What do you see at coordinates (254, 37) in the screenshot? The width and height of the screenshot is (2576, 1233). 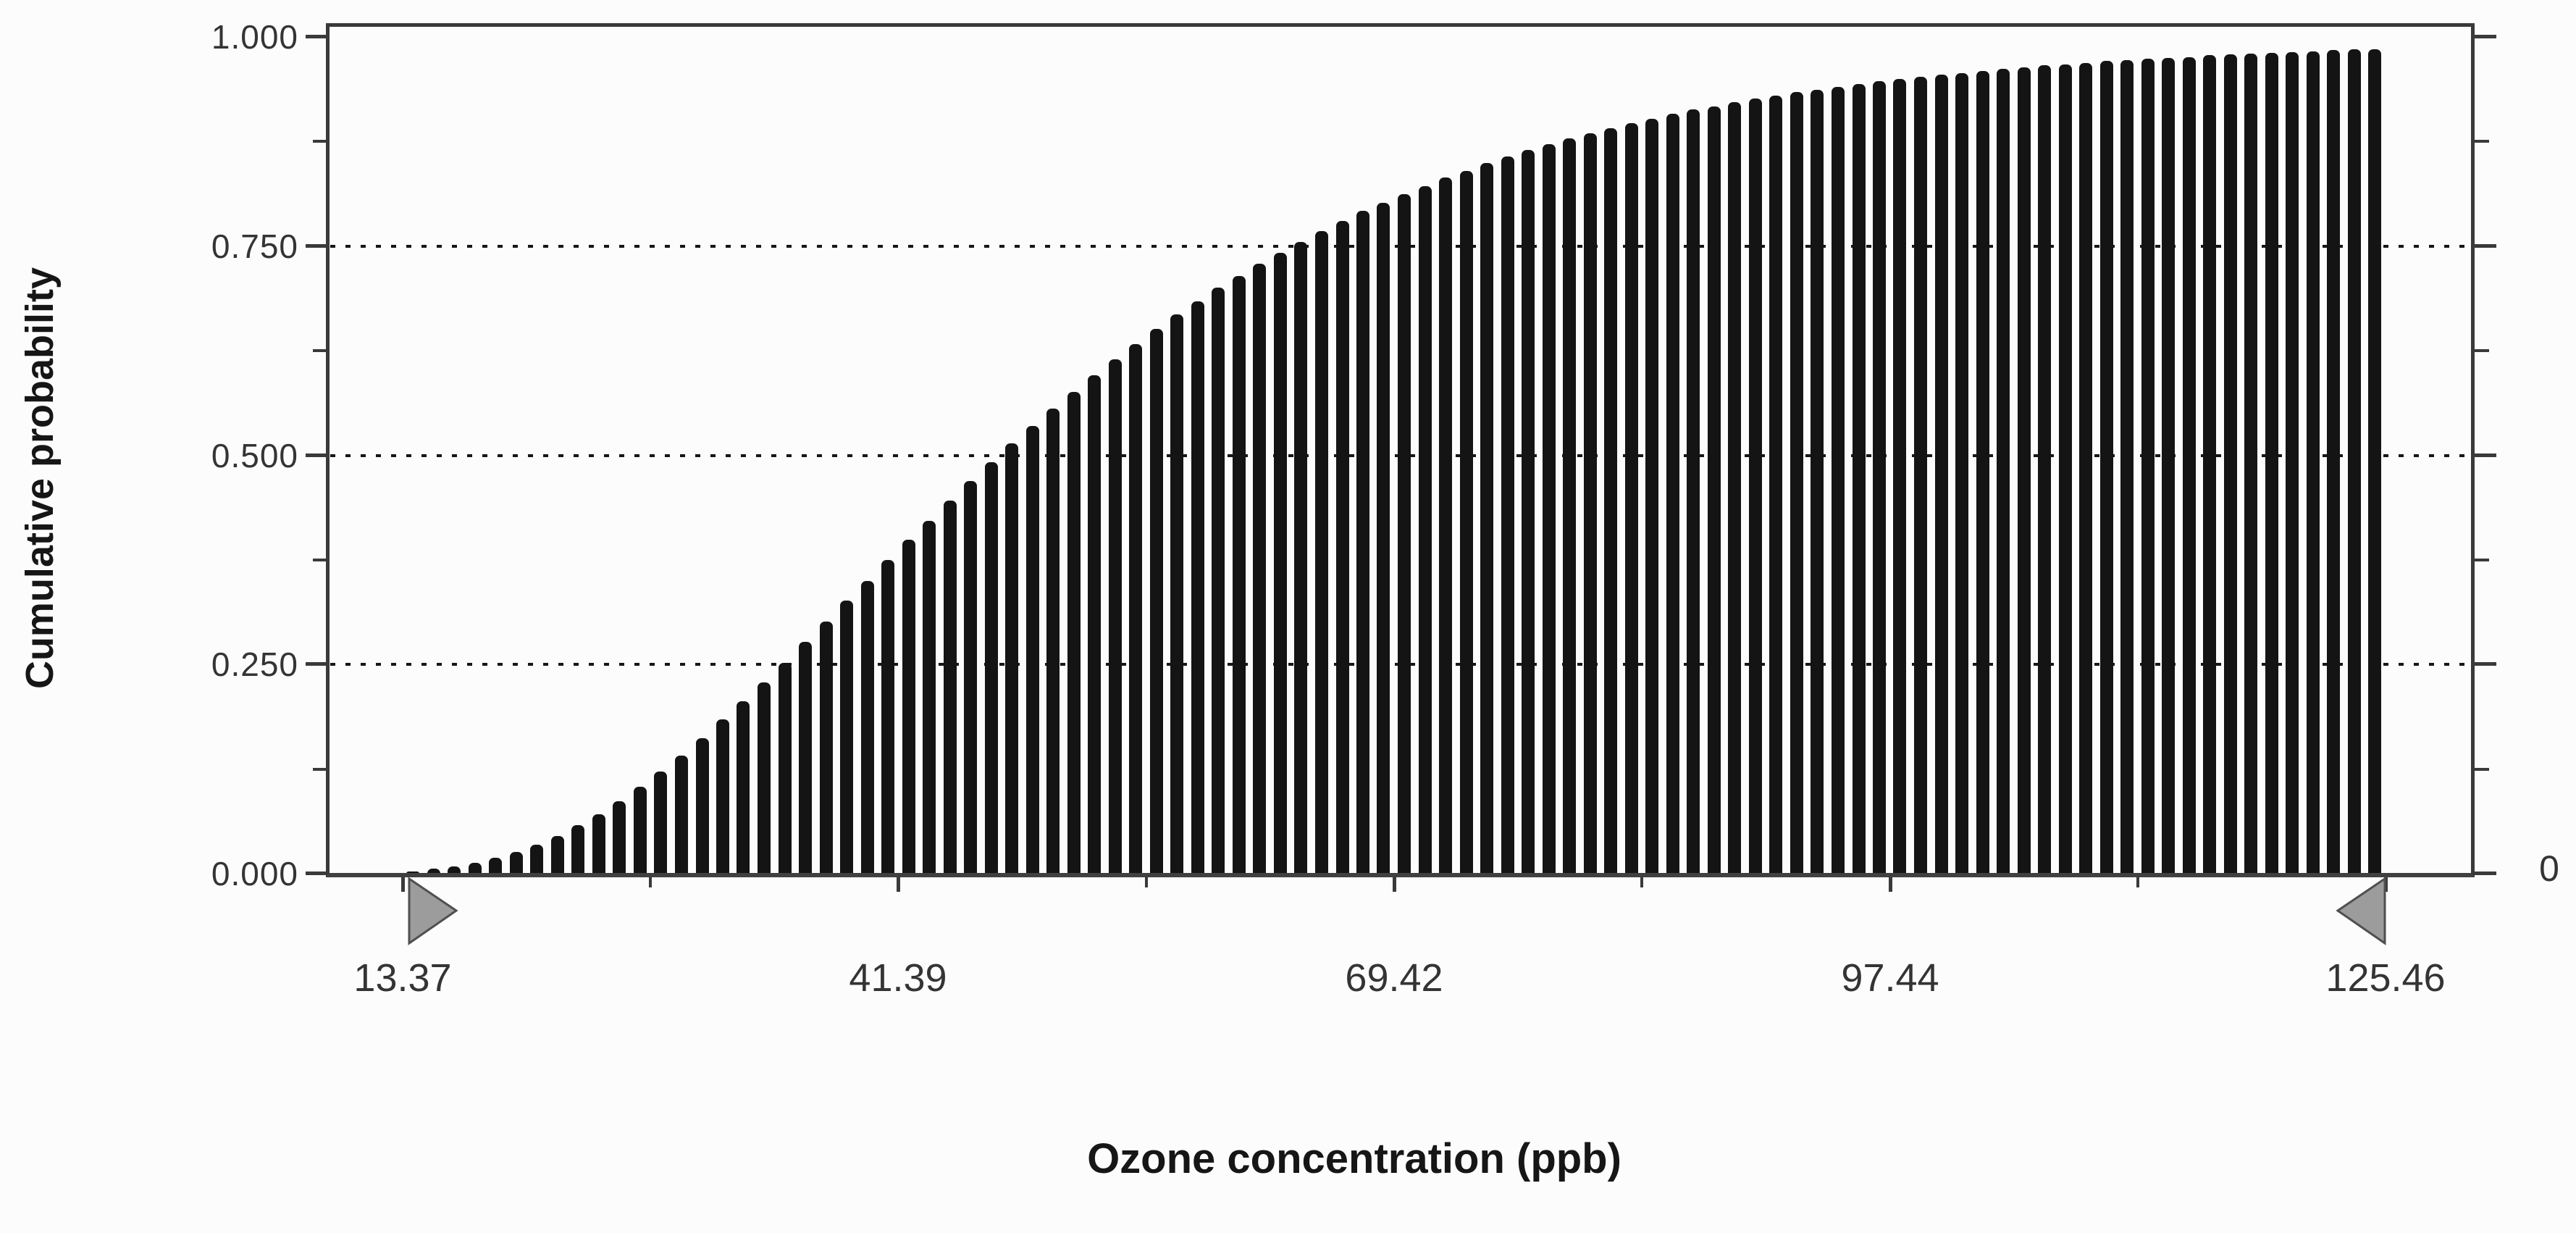 I see `y-tick-label: 1.000` at bounding box center [254, 37].